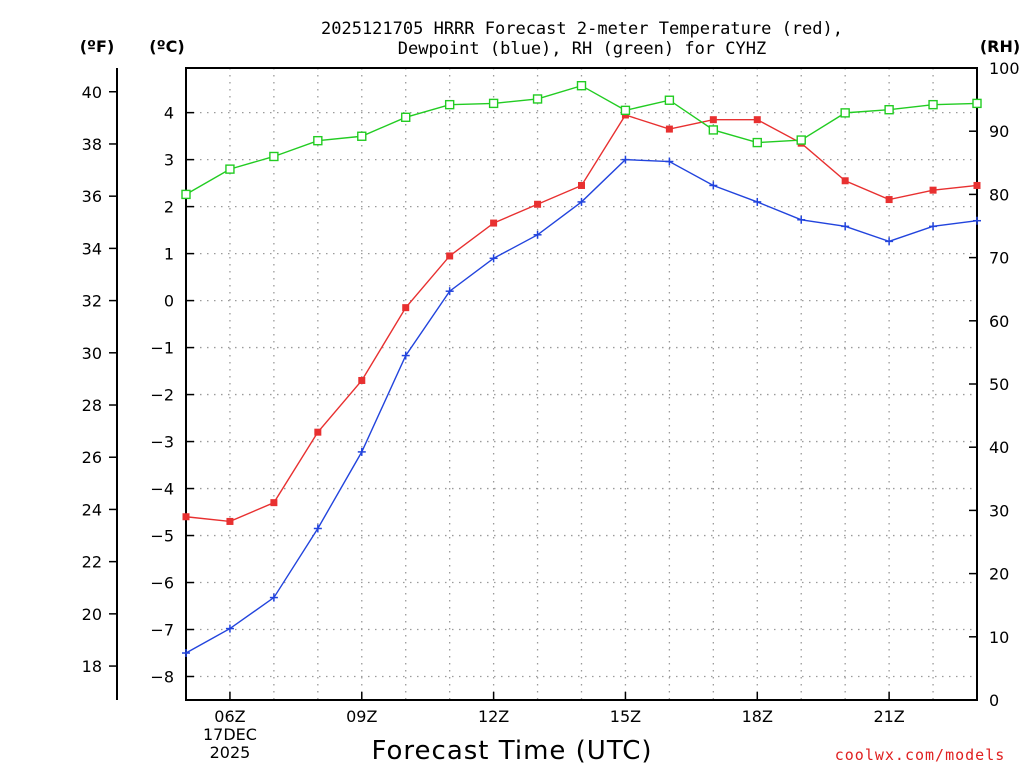 The width and height of the screenshot is (1024, 768). What do you see at coordinates (999, 258) in the screenshot?
I see `rh-tick-label: 70` at bounding box center [999, 258].